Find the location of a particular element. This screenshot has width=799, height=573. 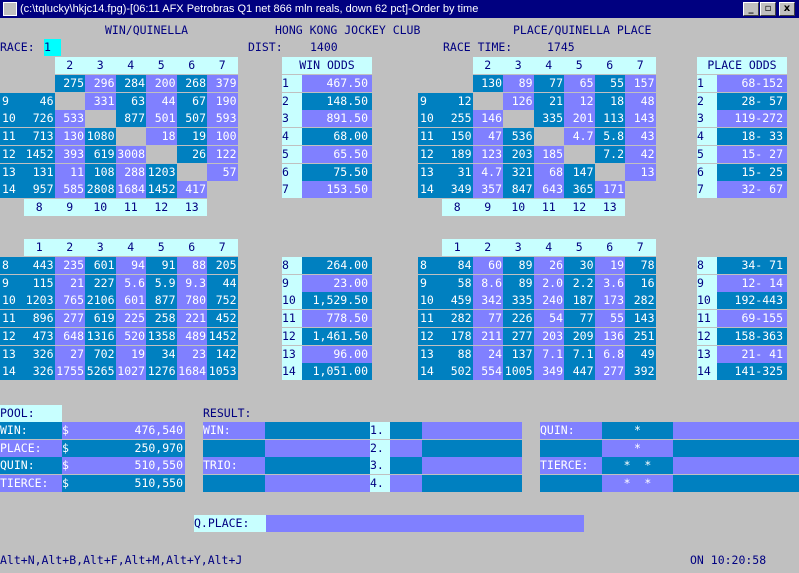

quinella-bottom-row-header: 10 is located at coordinates (12, 301).